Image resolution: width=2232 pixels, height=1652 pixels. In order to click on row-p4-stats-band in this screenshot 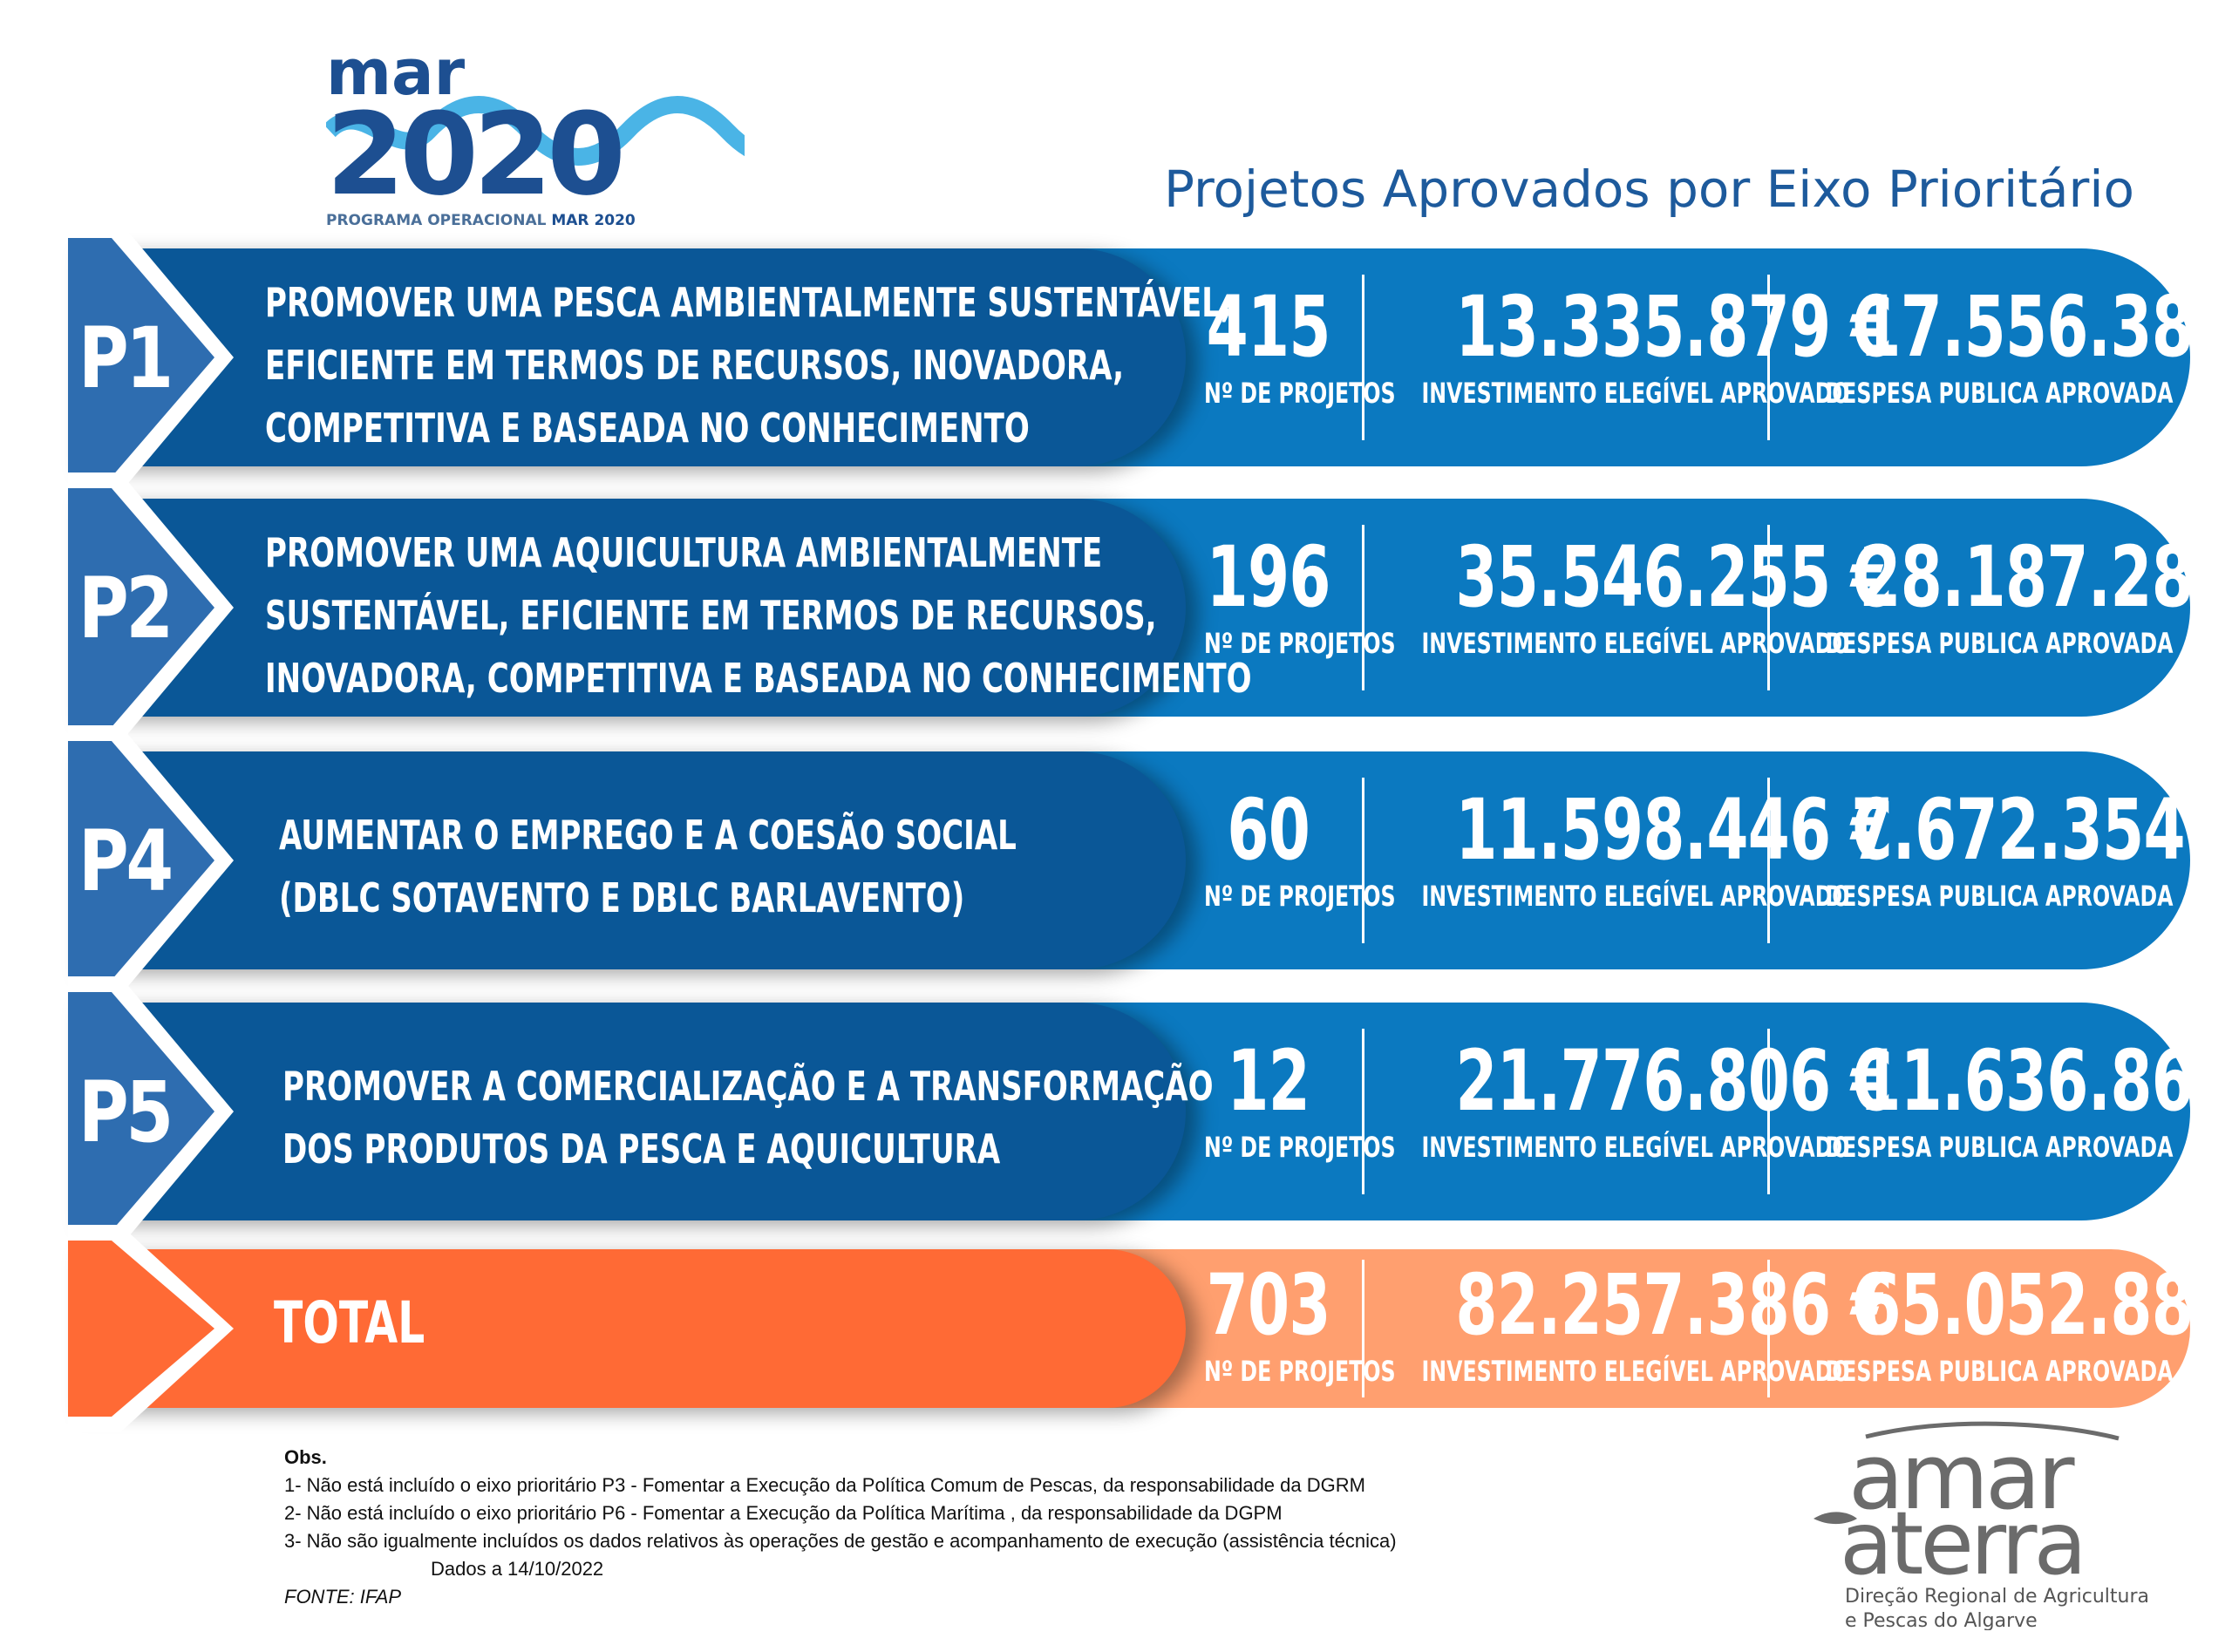, I will do `click(1596, 860)`.